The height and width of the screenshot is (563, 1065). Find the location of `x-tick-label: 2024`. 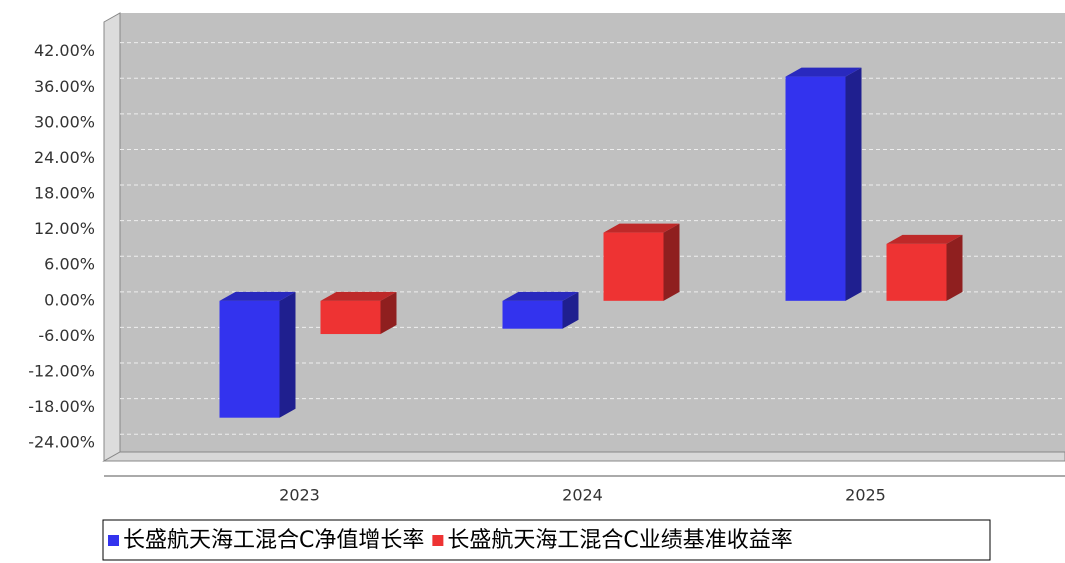

x-tick-label: 2024 is located at coordinates (582, 495).